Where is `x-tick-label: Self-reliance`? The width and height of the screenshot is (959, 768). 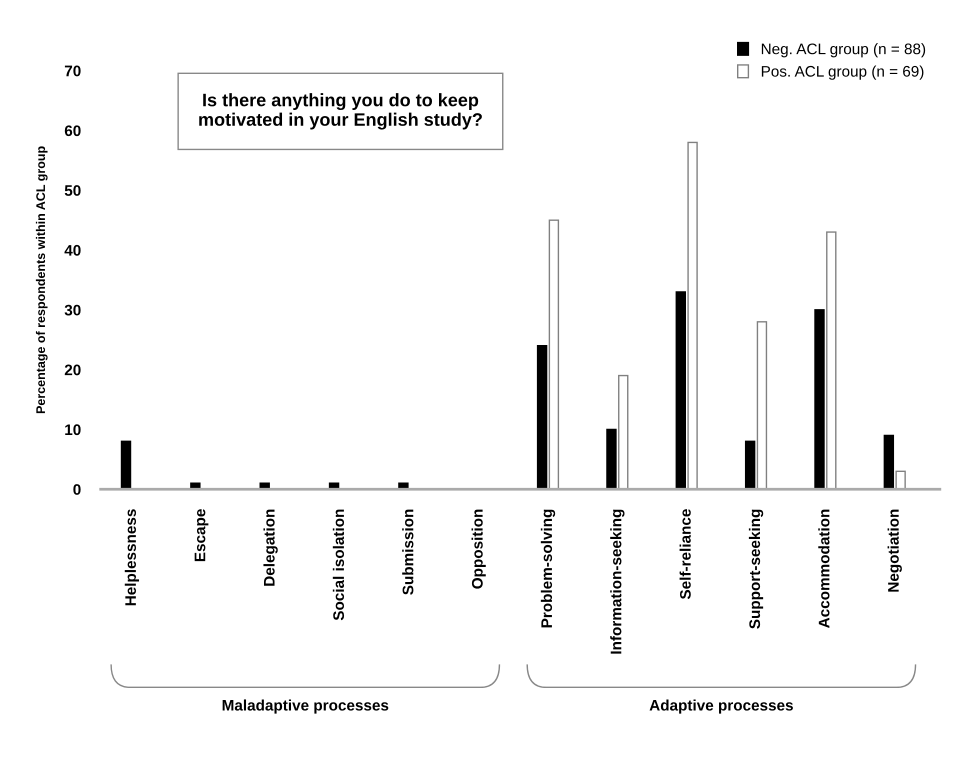
x-tick-label: Self-reliance is located at coordinates (685, 554).